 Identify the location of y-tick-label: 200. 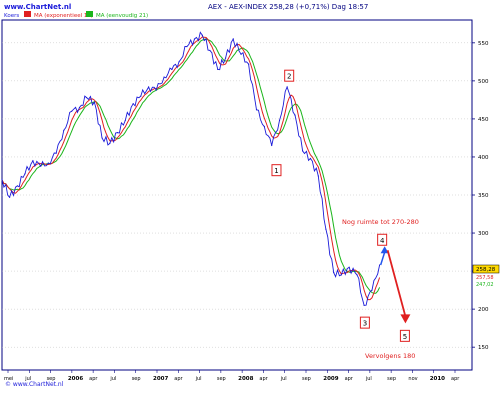
(483, 310).